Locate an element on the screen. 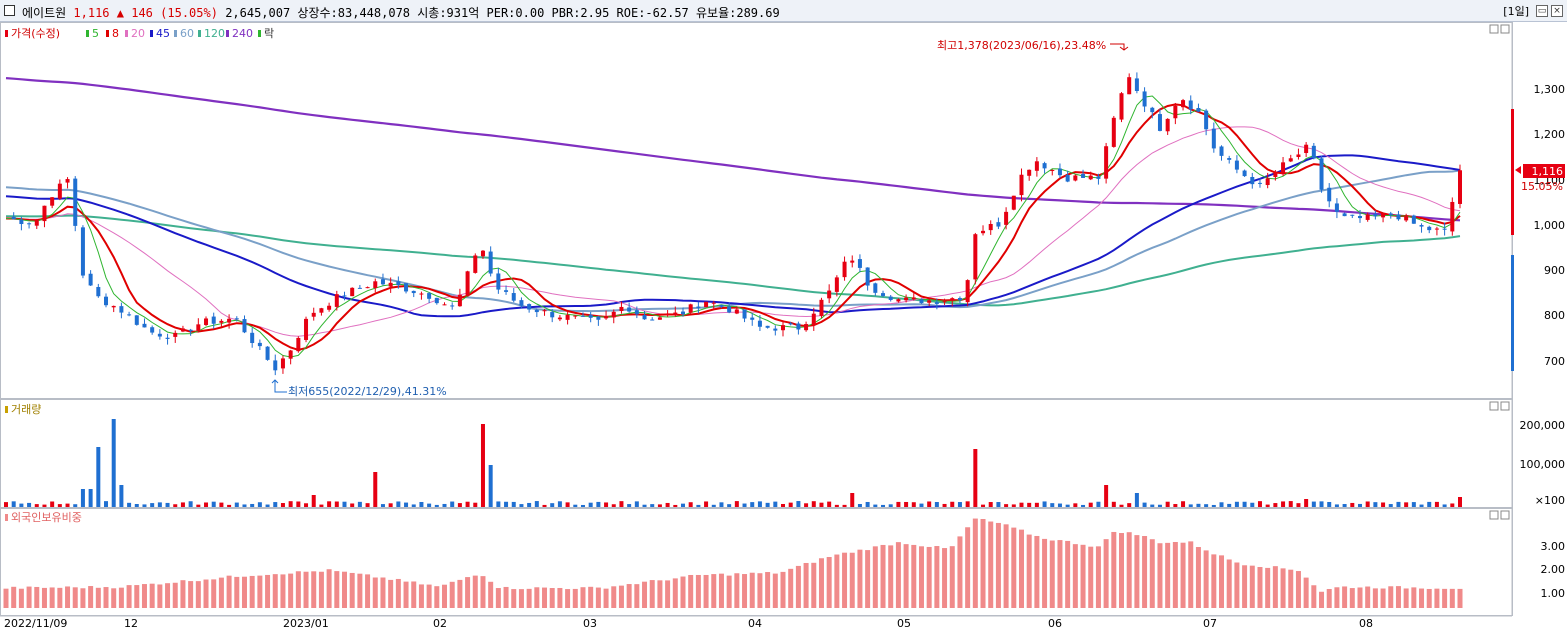 This screenshot has height=630, width=1567. legend-ma20-swatch is located at coordinates (126, 33).